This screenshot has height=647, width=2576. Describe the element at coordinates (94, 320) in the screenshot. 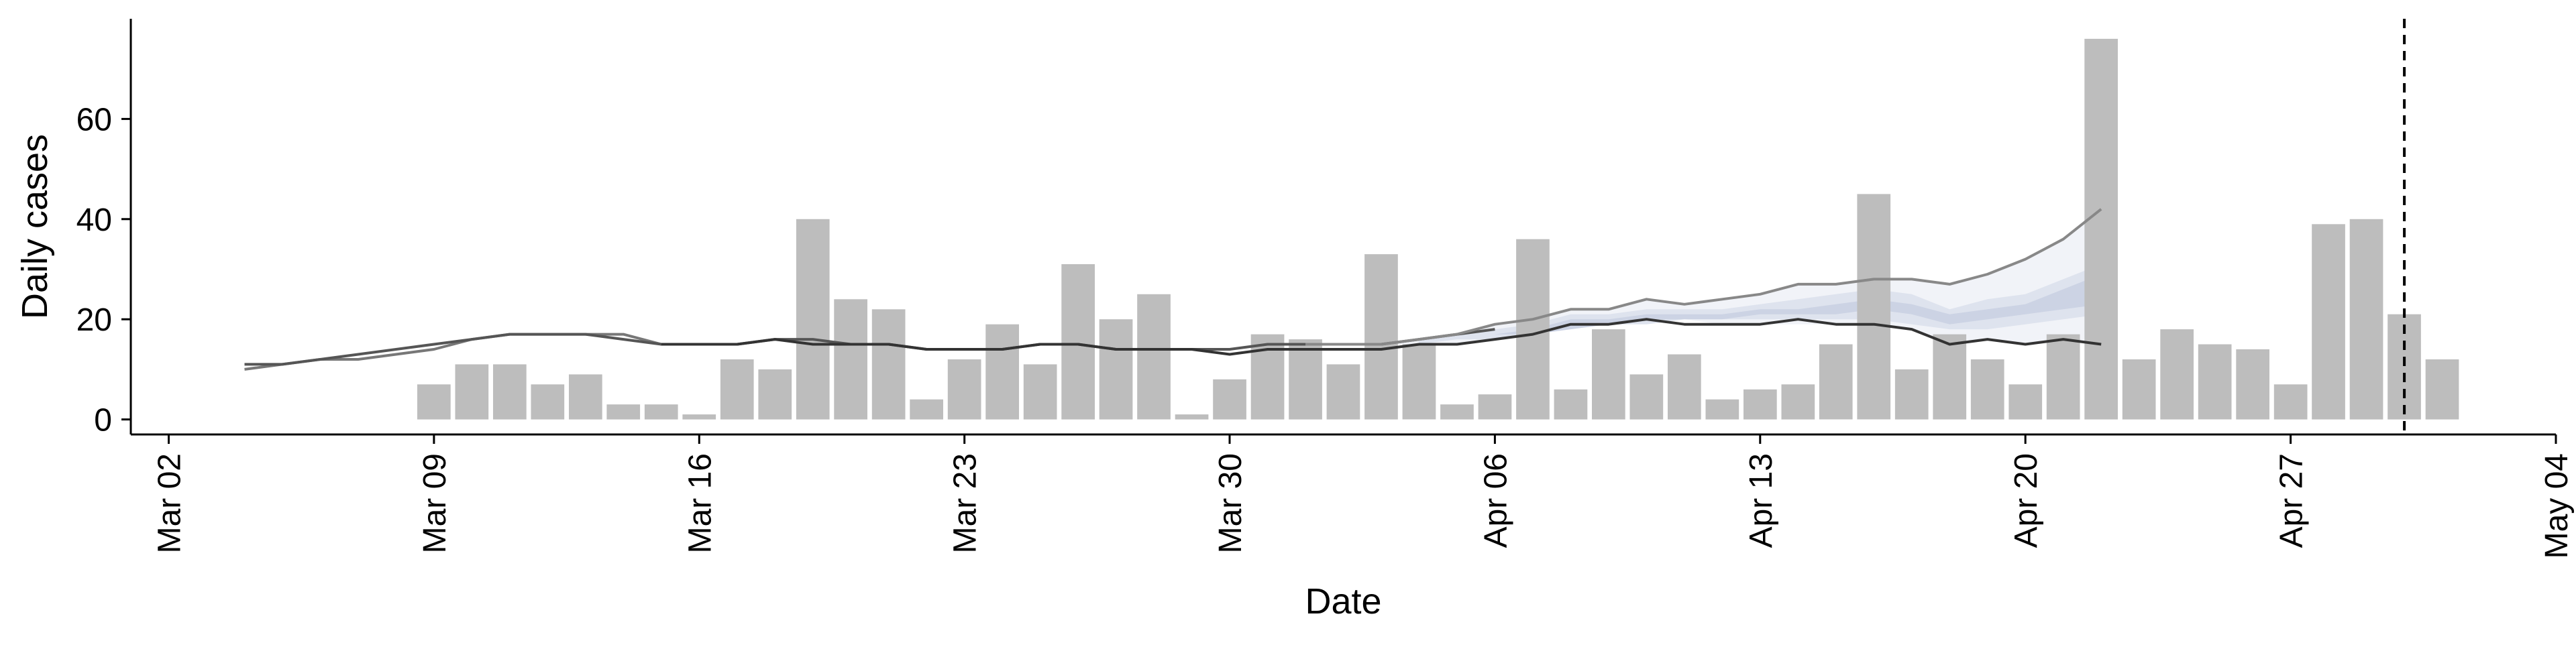

I see `y-tick-label: 20` at that location.